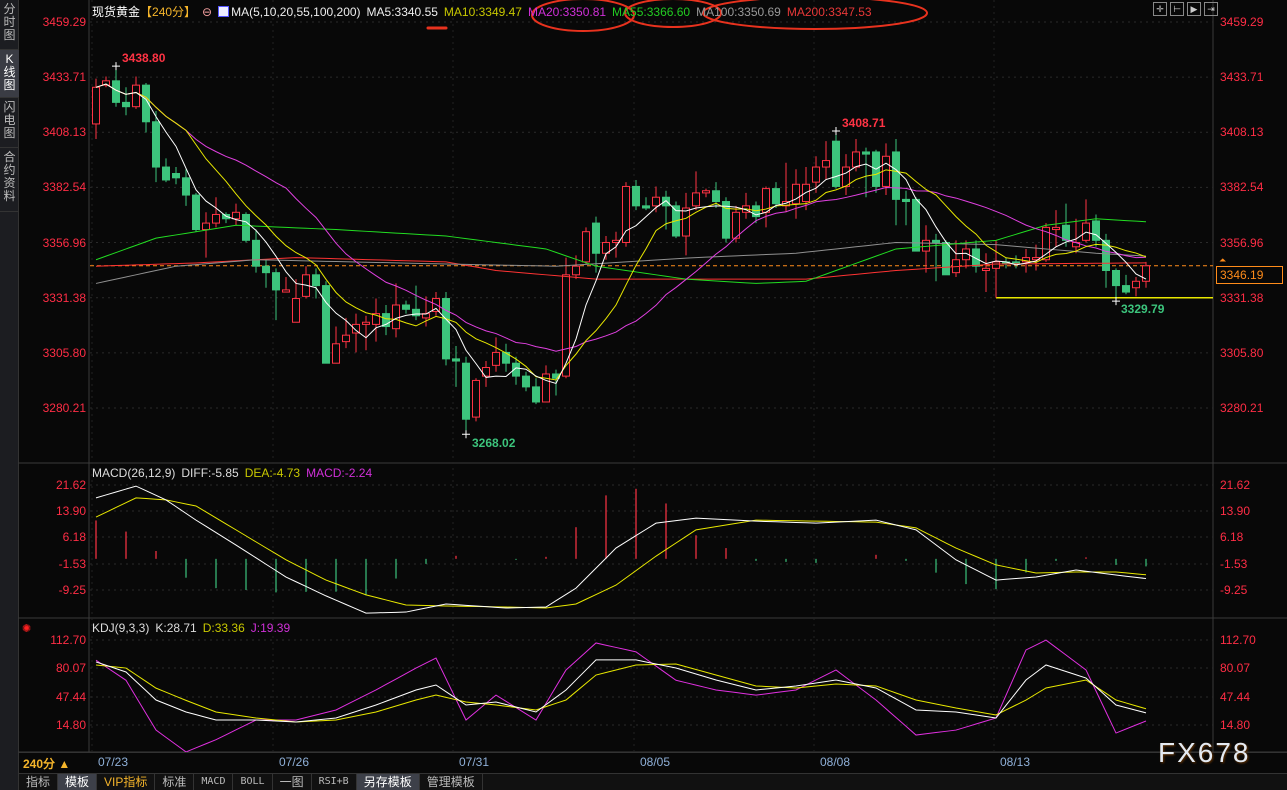  Describe the element at coordinates (64, 242) in the screenshot. I see `price-tick-left: 3356.96` at that location.